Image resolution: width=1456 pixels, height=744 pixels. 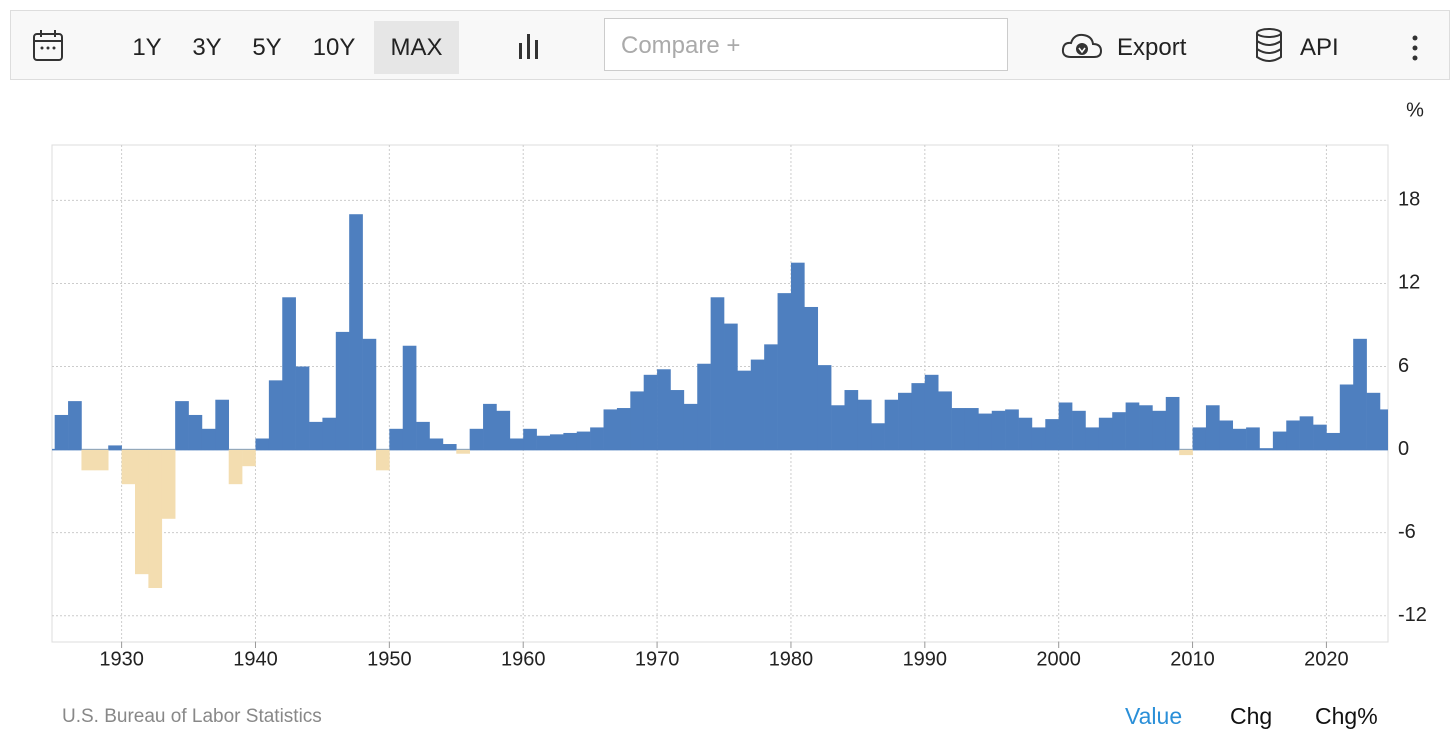 I want to click on range-button: 10Y, so click(x=334, y=47).